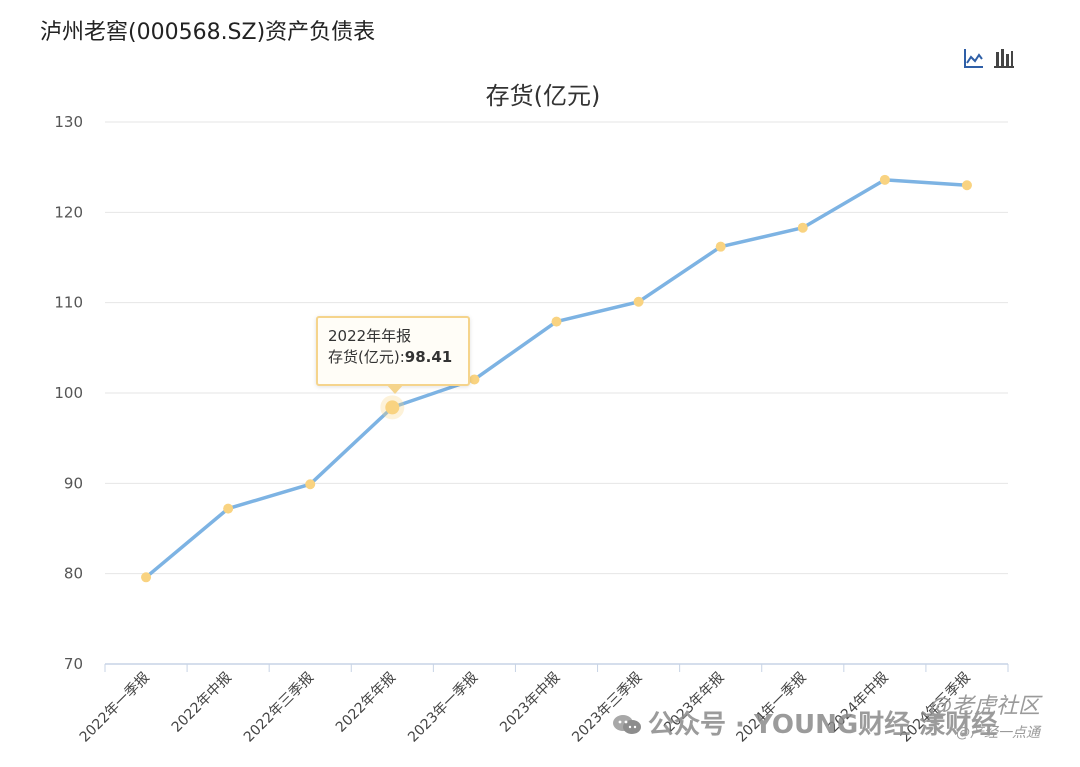  Describe the element at coordinates (68, 303) in the screenshot. I see `y-tick-label: 110` at that location.